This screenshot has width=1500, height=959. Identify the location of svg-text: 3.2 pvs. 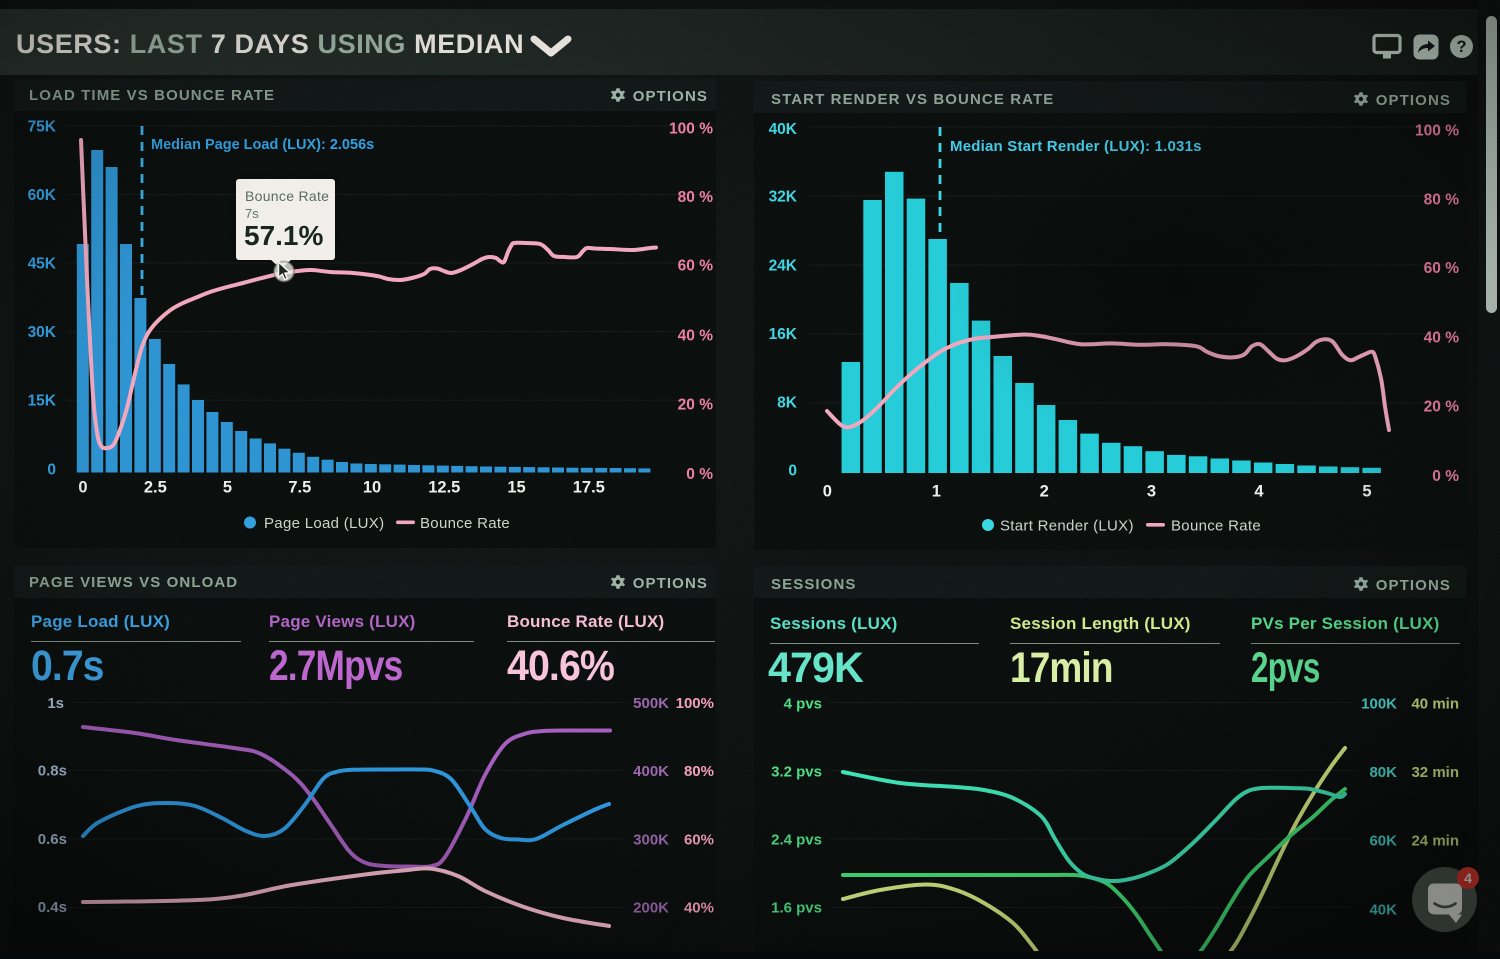
(796, 772).